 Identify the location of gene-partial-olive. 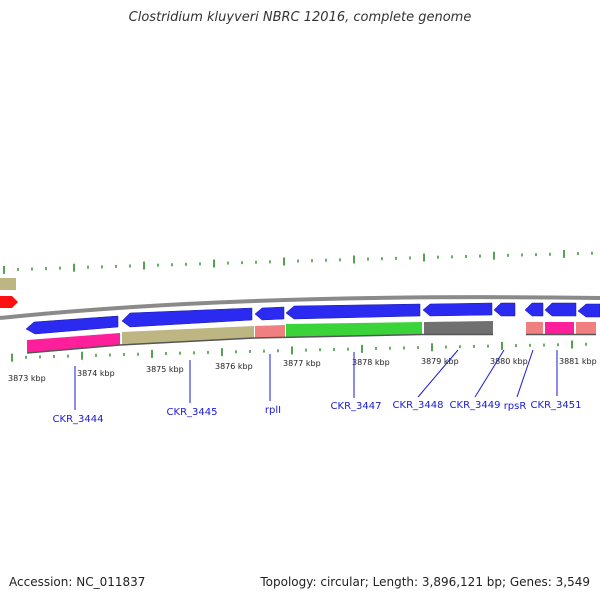
(8, 284).